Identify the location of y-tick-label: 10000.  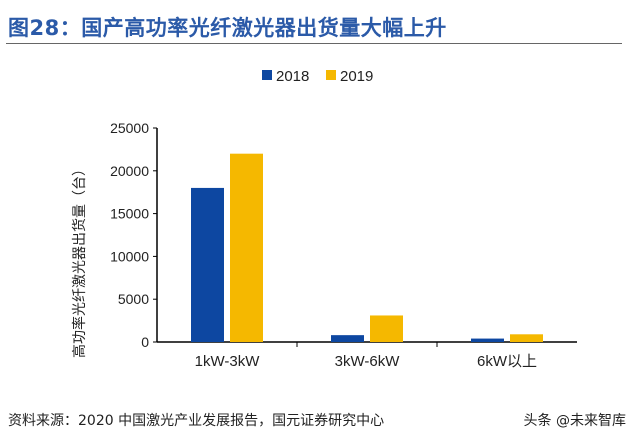
(129, 256).